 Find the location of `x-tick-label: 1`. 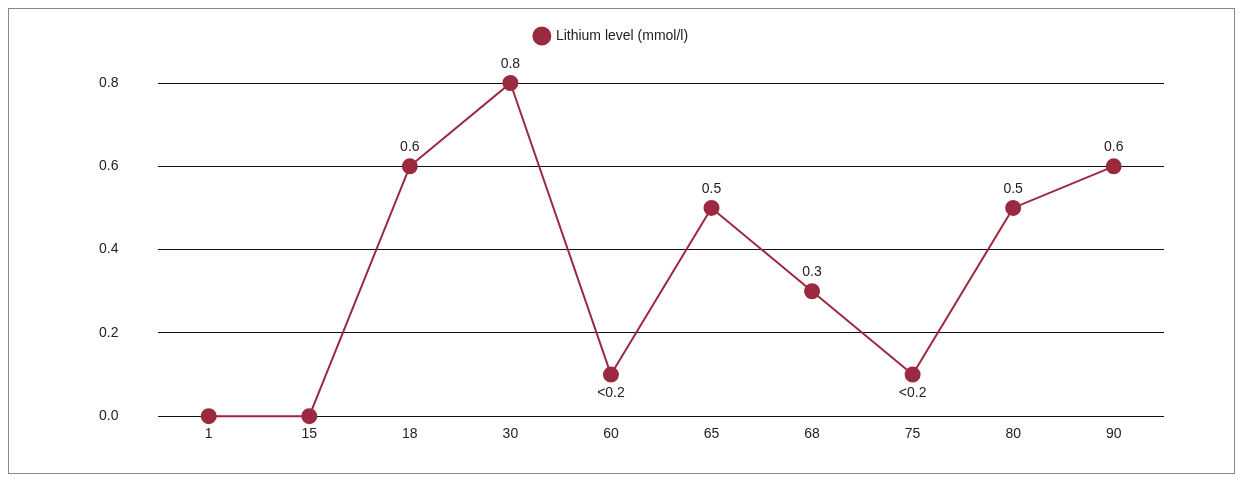

x-tick-label: 1 is located at coordinates (208, 433).